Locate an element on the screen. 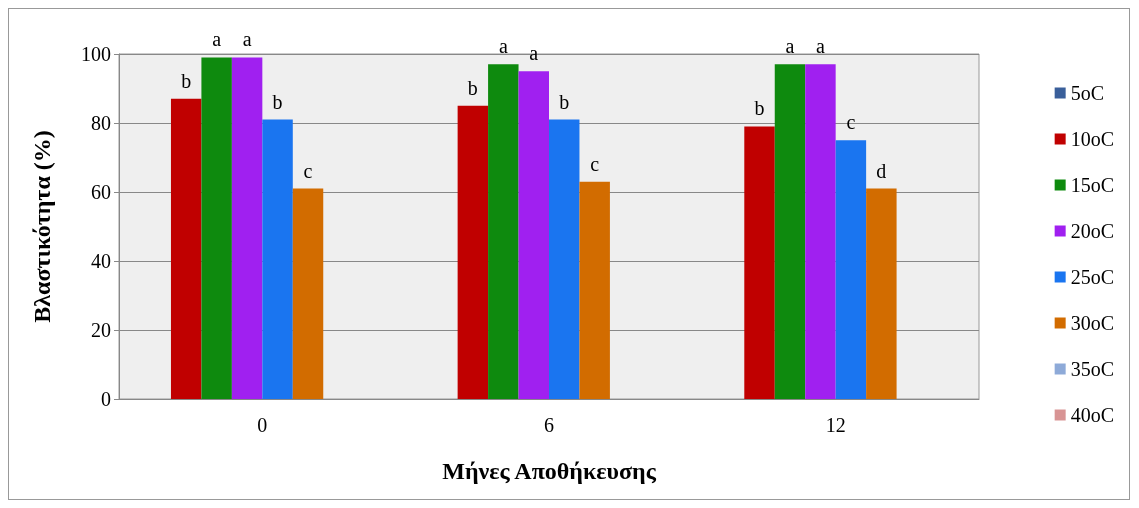  legend-label: 5oC is located at coordinates (1087, 93).